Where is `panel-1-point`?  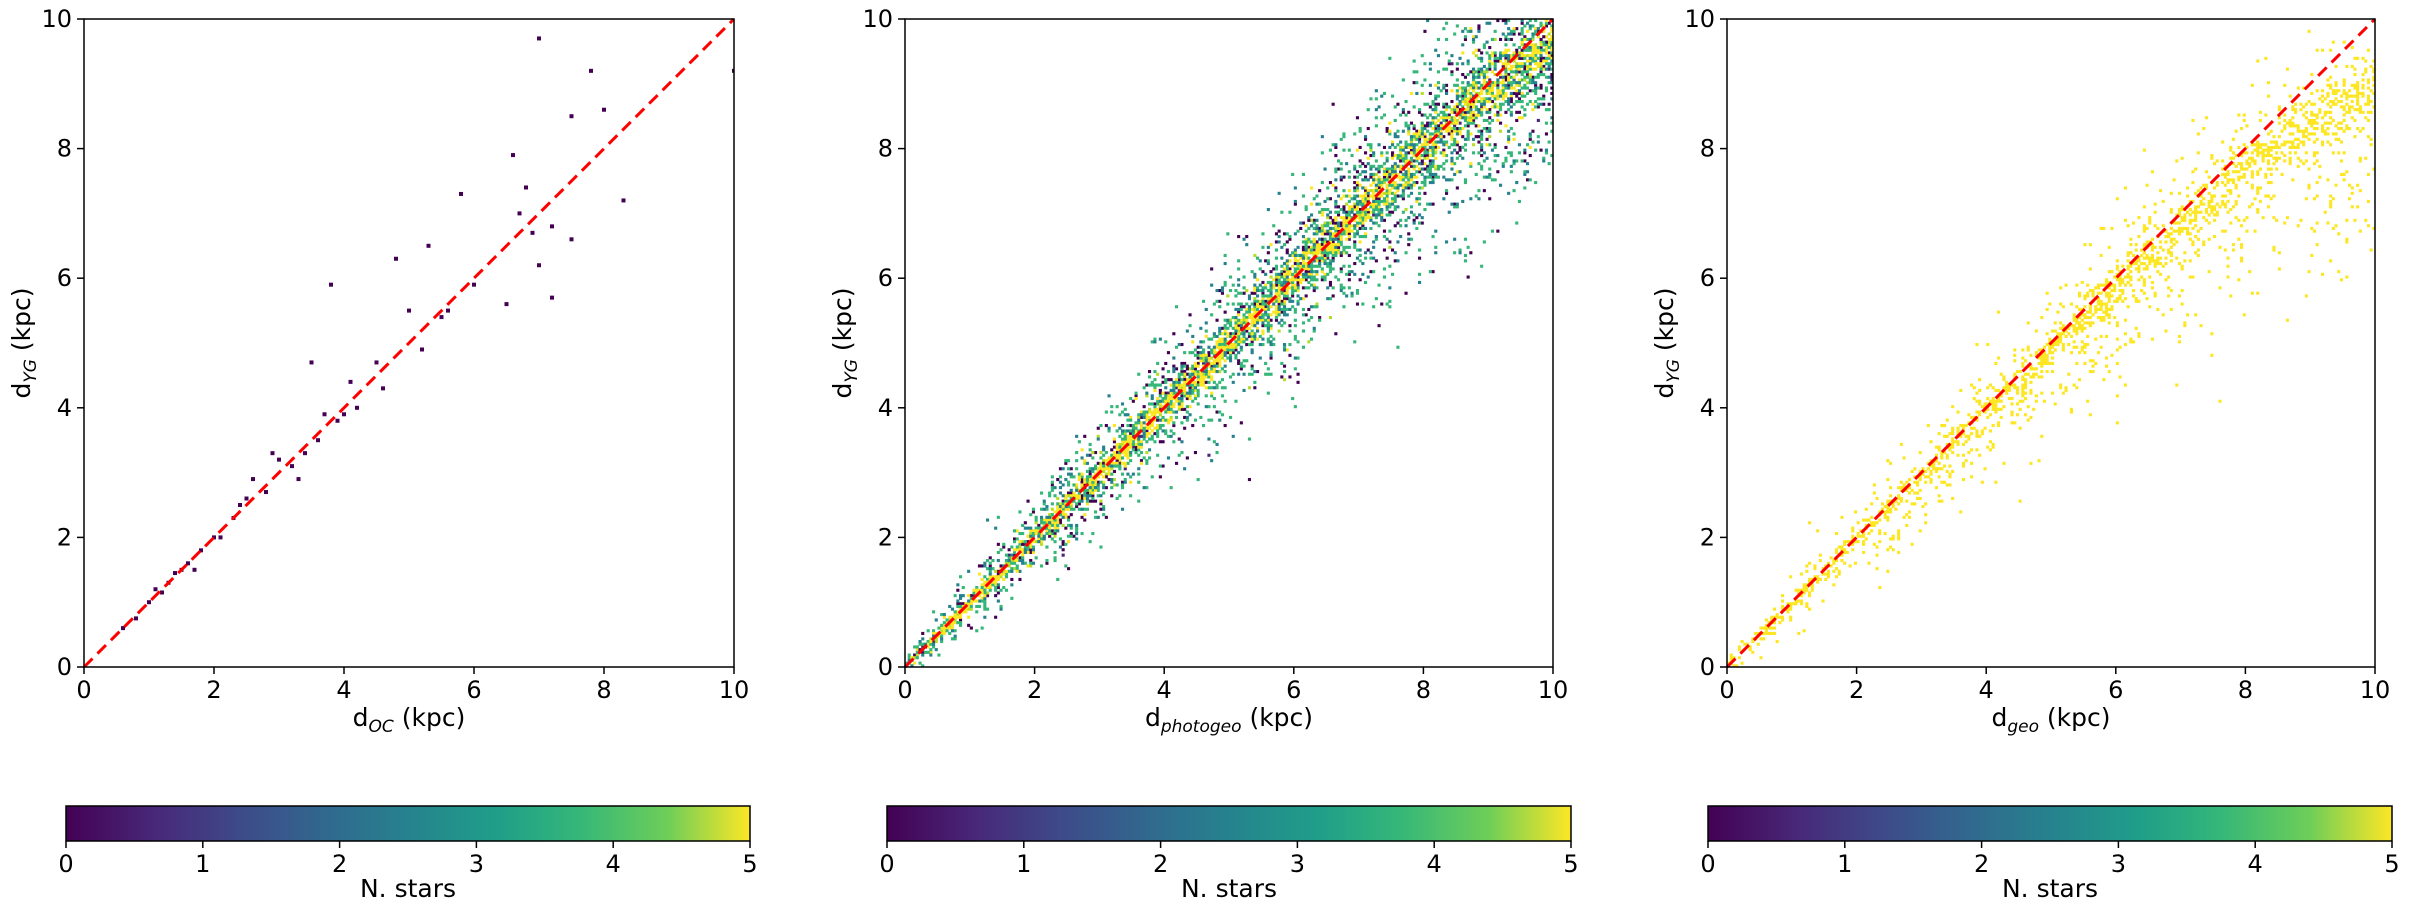
panel-1-point is located at coordinates (539, 265).